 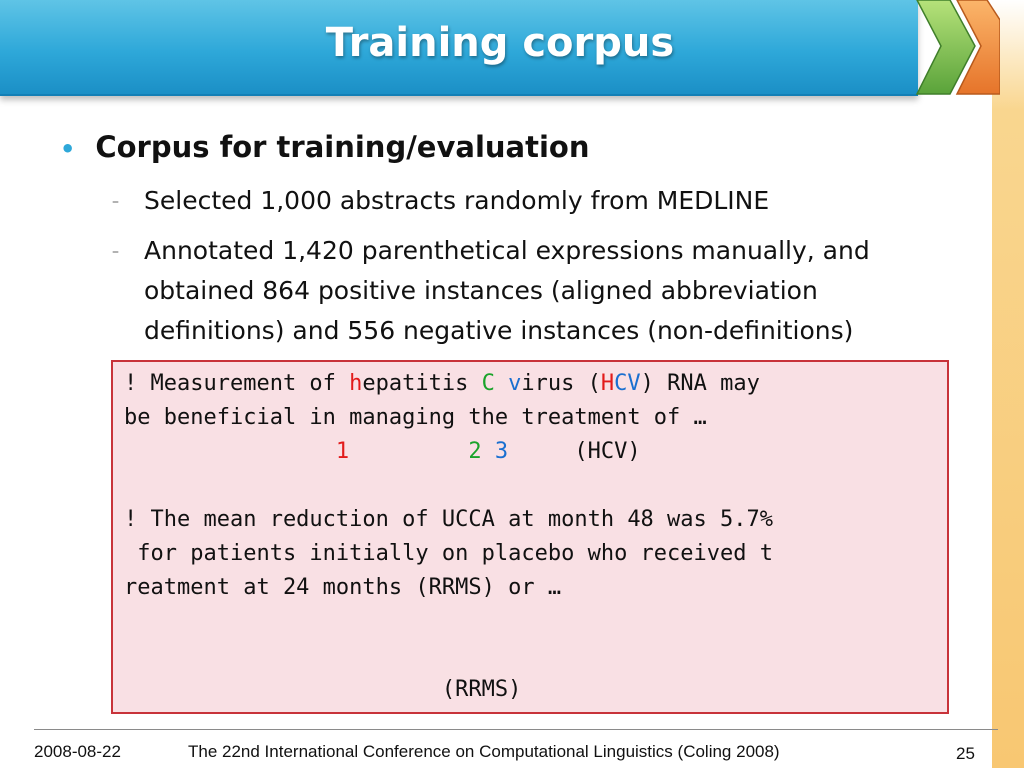 What do you see at coordinates (500, 43) in the screenshot?
I see `slide-title: Training corpus` at bounding box center [500, 43].